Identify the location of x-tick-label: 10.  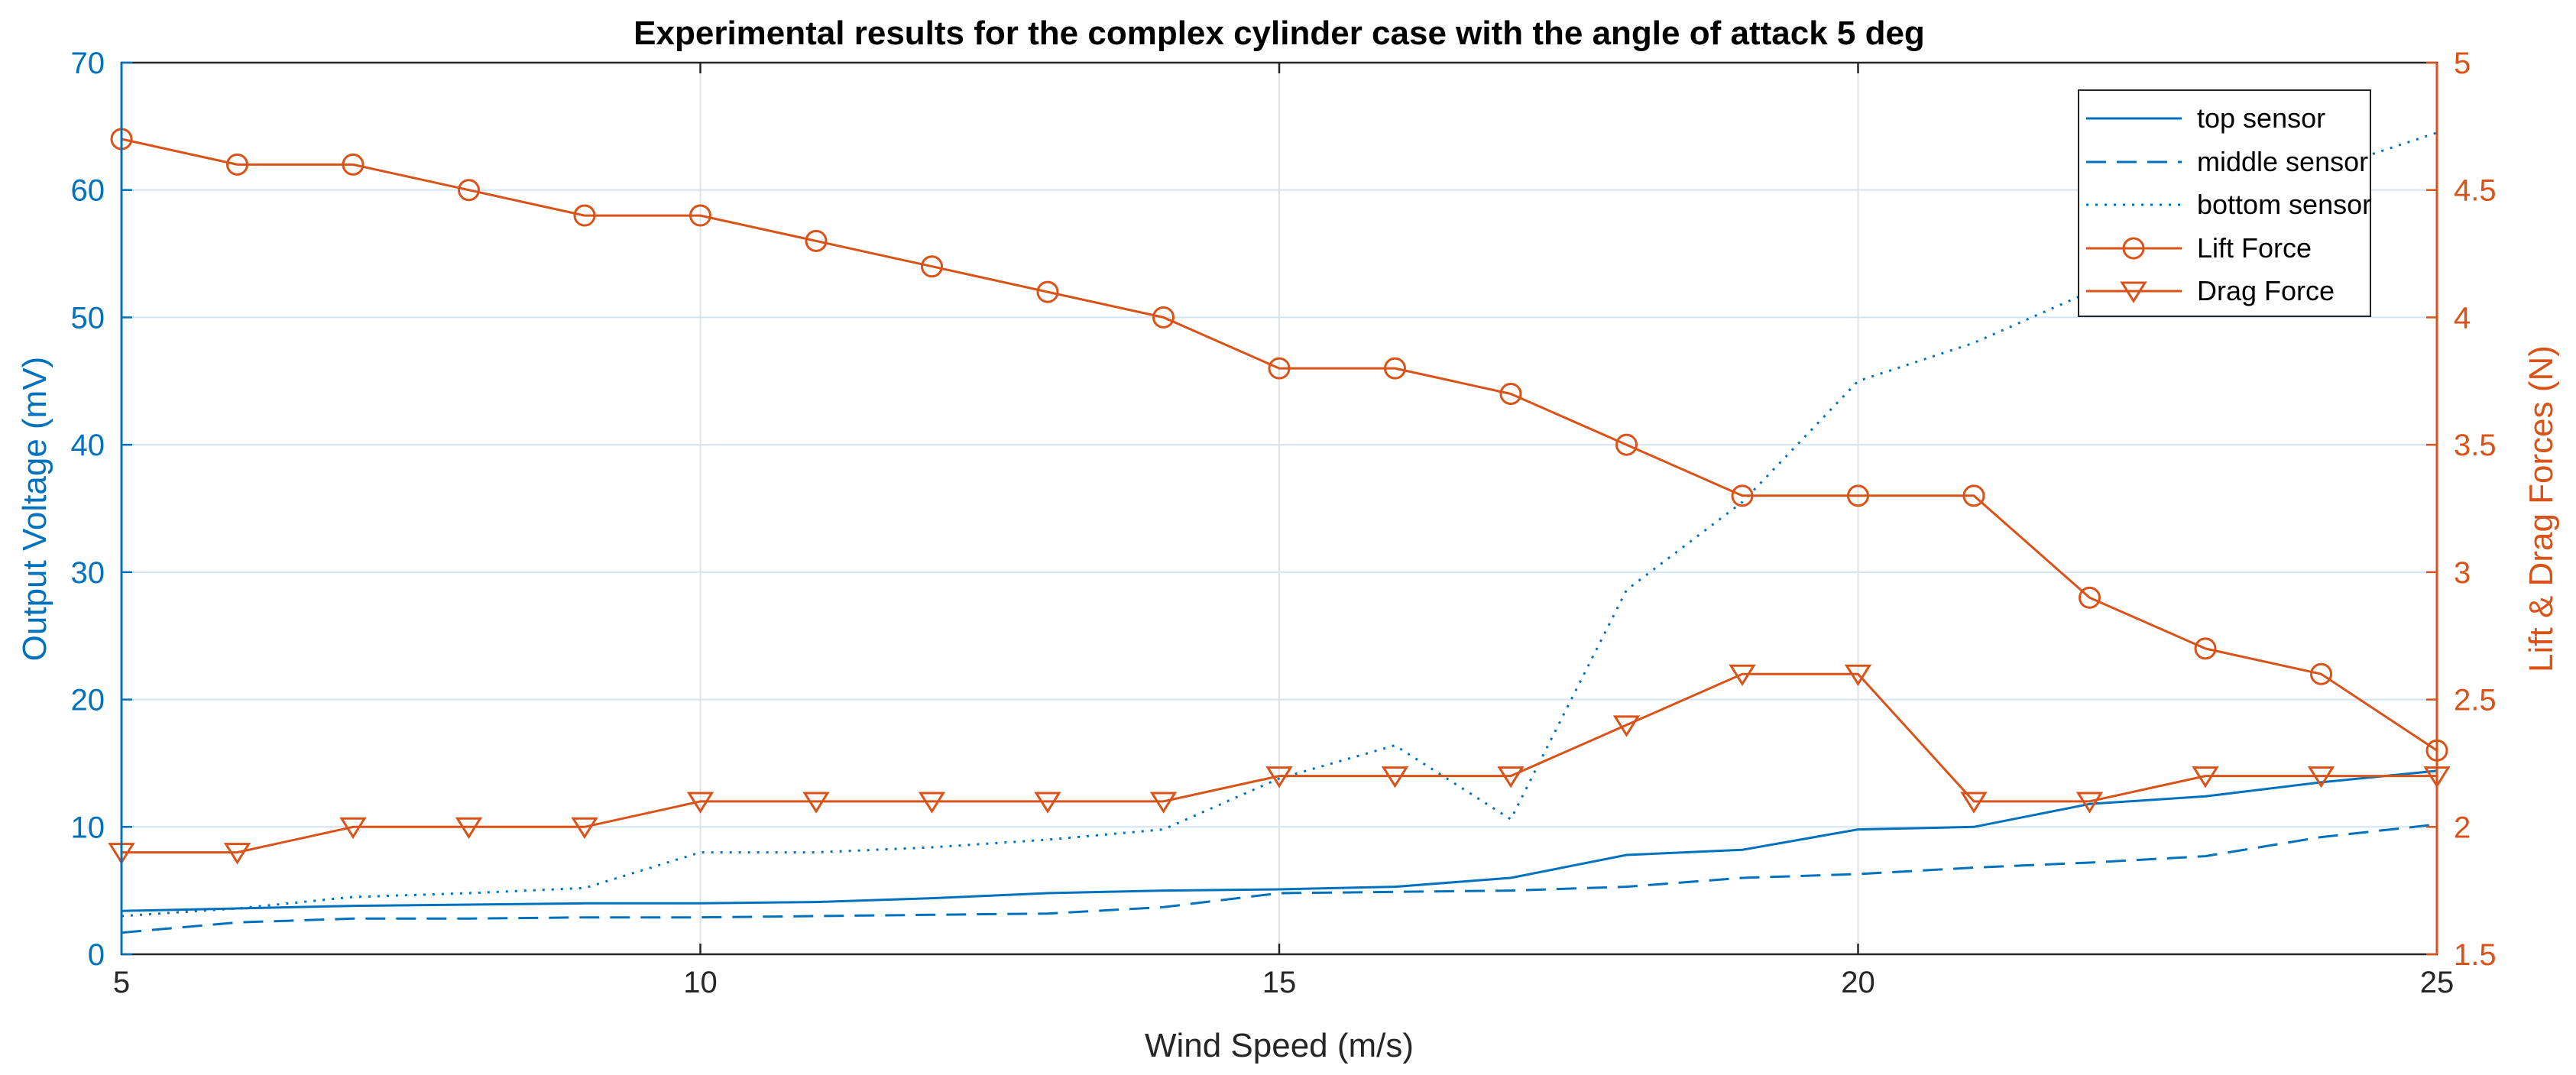
(700, 982).